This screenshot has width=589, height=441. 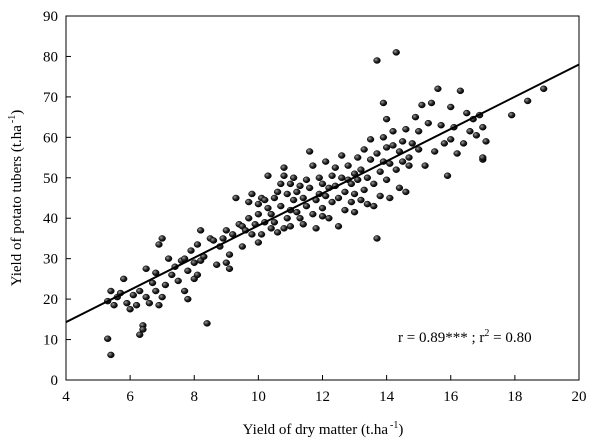 I want to click on x-tick-label: 16, so click(x=451, y=397).